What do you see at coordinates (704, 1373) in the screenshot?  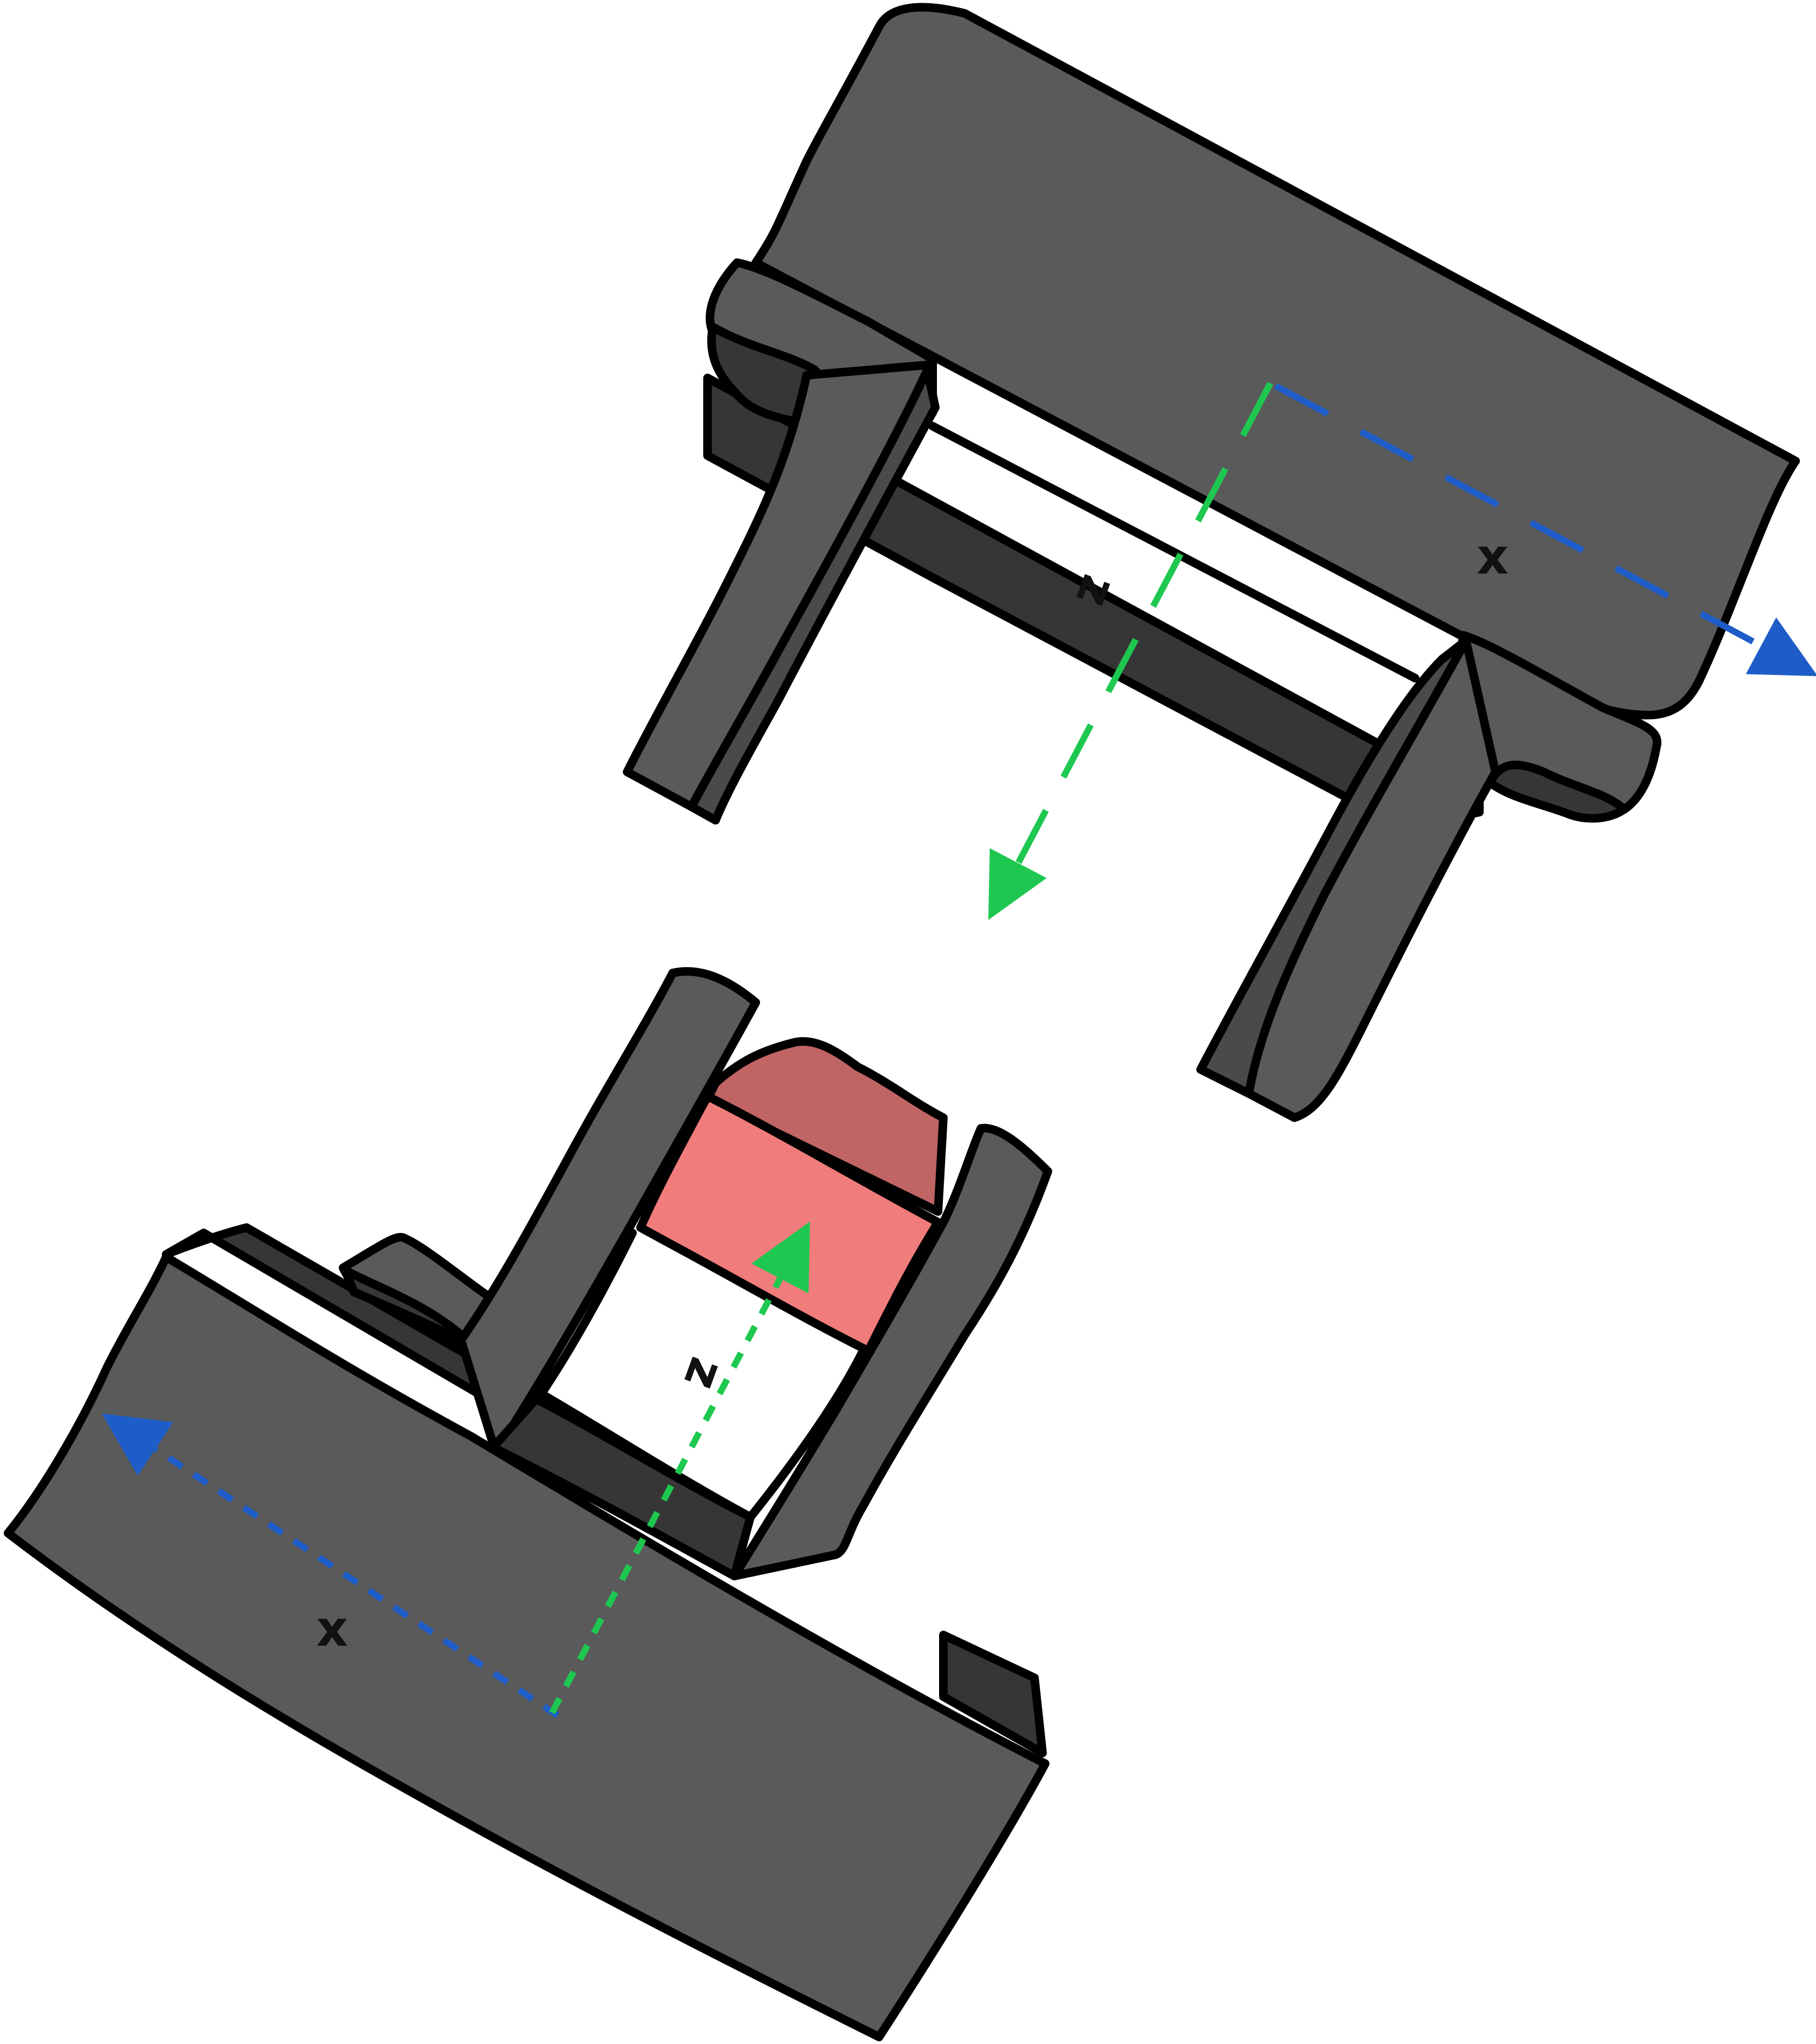 I see `lower-z-label: z` at bounding box center [704, 1373].